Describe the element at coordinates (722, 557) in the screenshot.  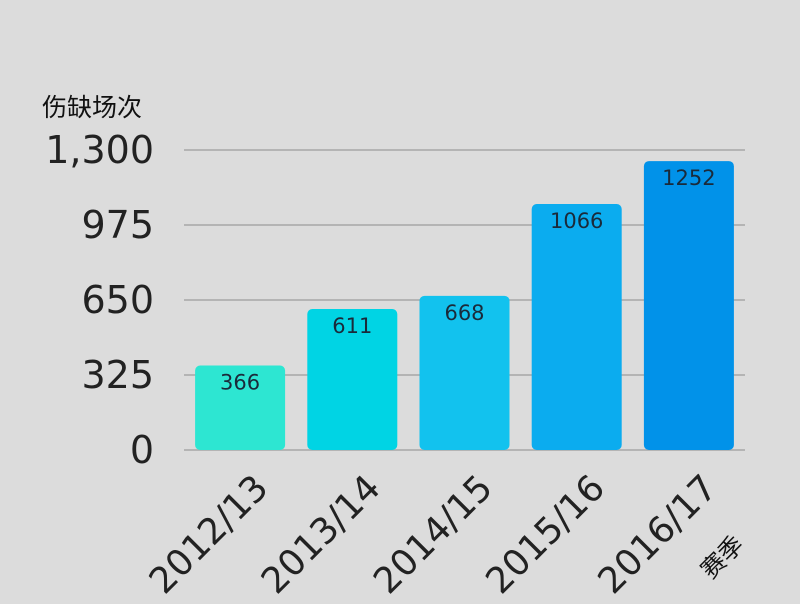
I see `x-axis-label: 赛季` at that location.